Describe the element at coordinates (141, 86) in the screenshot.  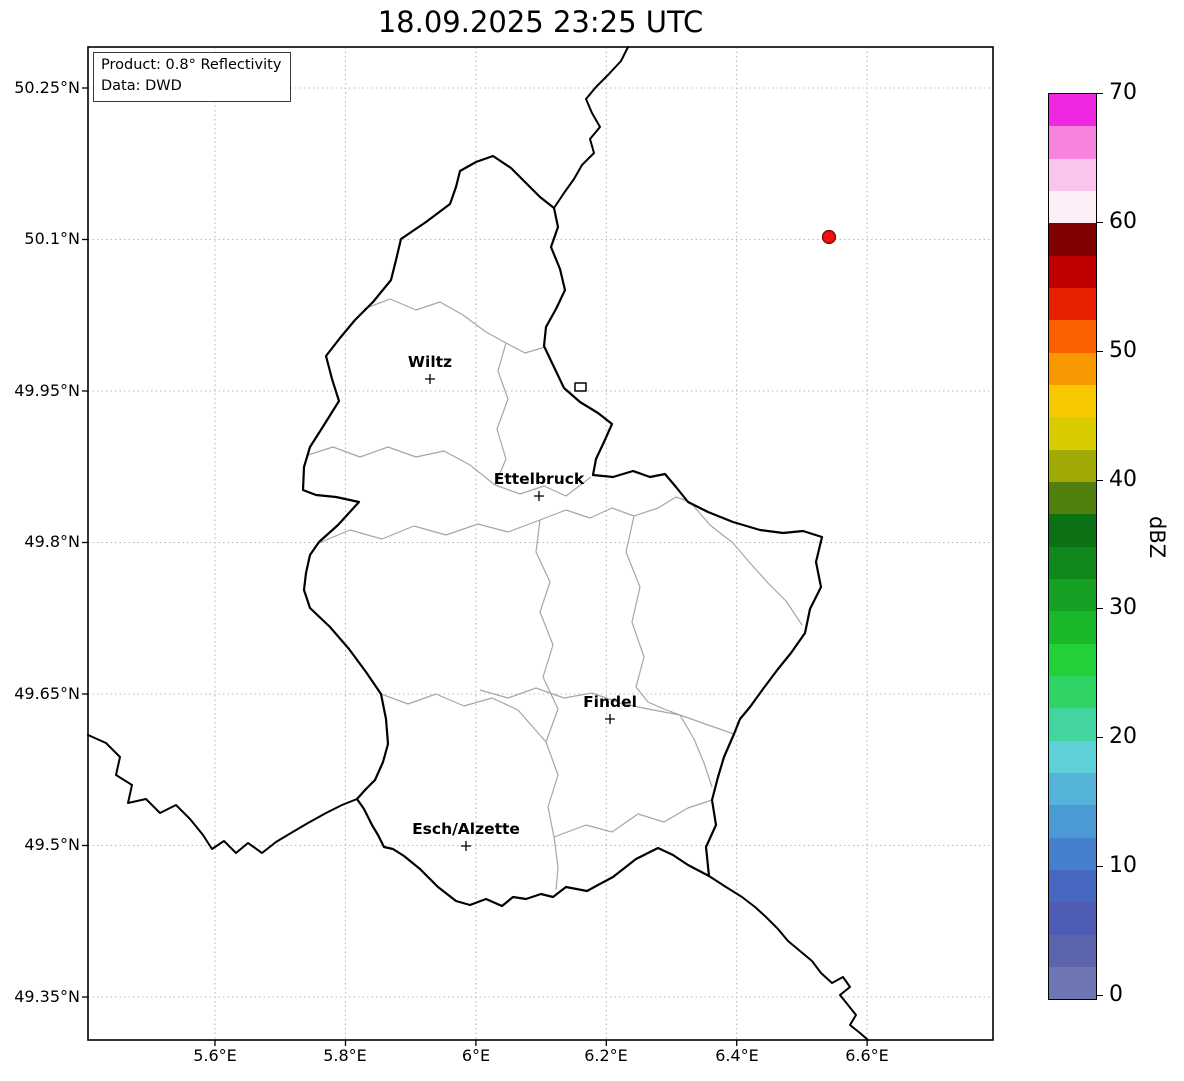
I see `data-source-line: Data: DWD` at that location.